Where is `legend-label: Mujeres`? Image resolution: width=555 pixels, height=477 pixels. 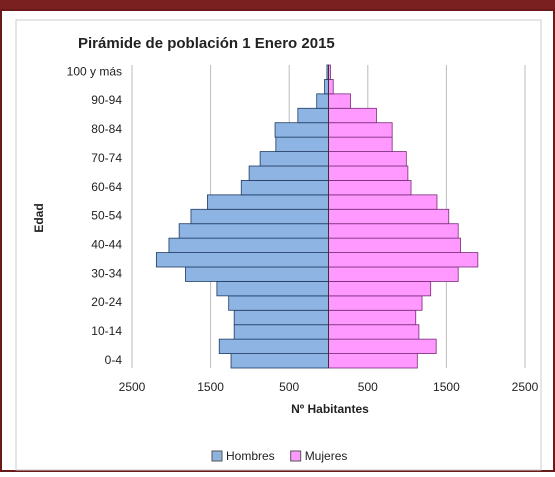
legend-label: Mujeres is located at coordinates (326, 456).